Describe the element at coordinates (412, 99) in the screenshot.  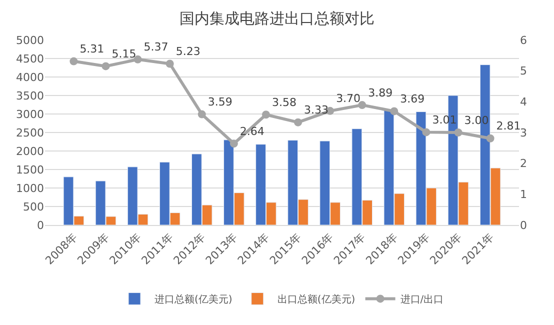
I see `data-label: 3.69` at that location.